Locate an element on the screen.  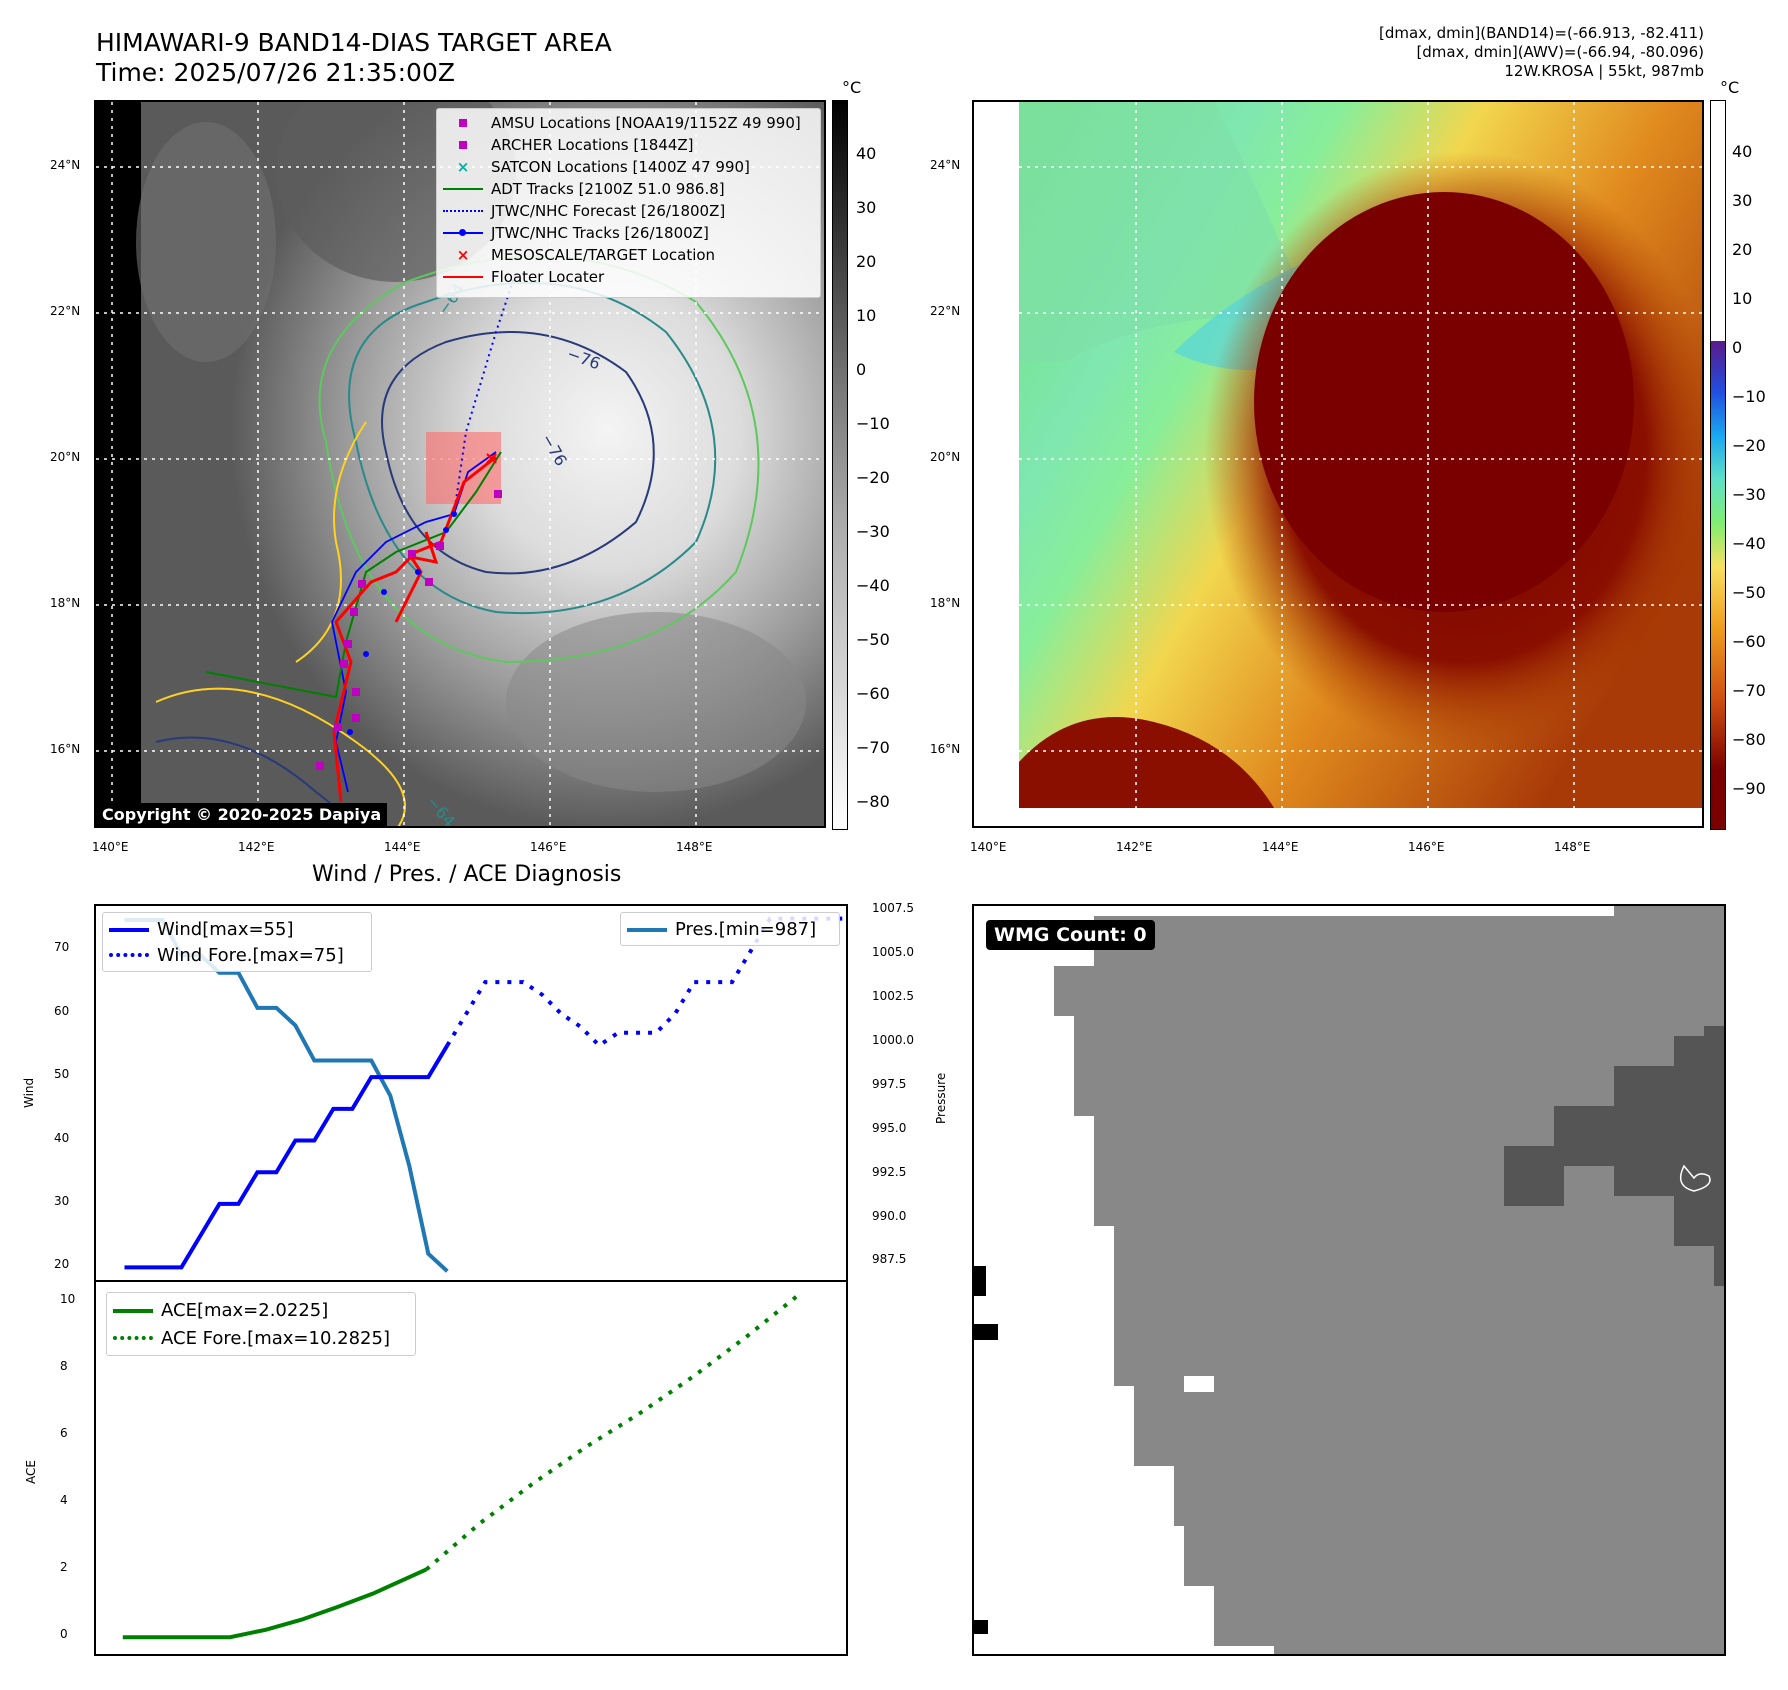
ace-axis-tick: 2 is located at coordinates (64, 1567).